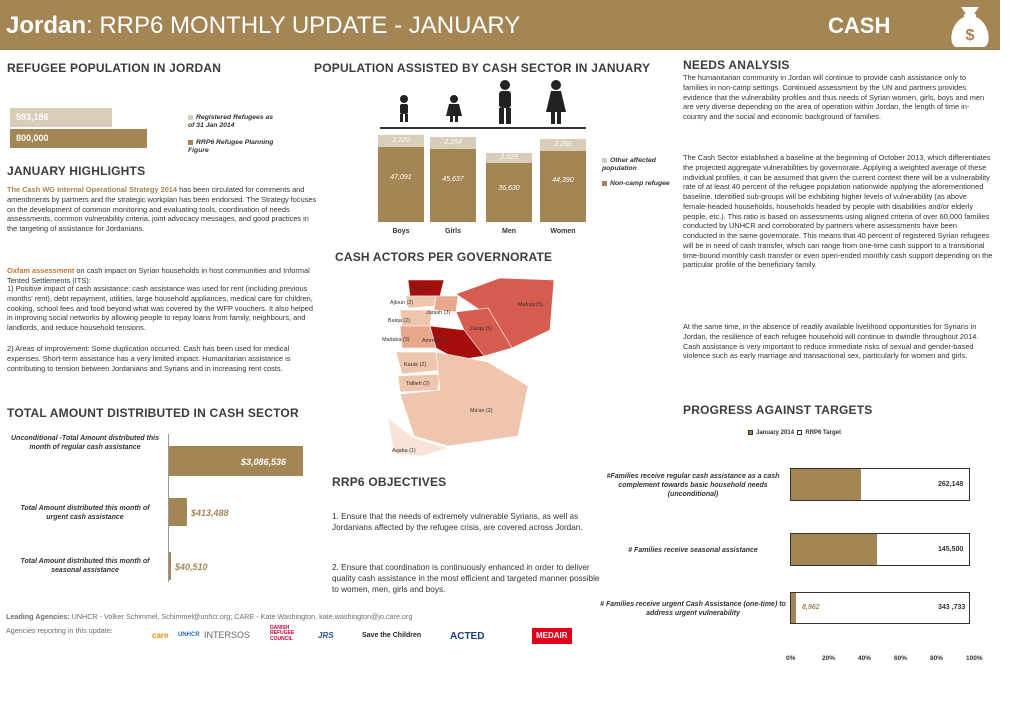  Describe the element at coordinates (326, 635) in the screenshot. I see `jrs-logo: JRS` at that location.